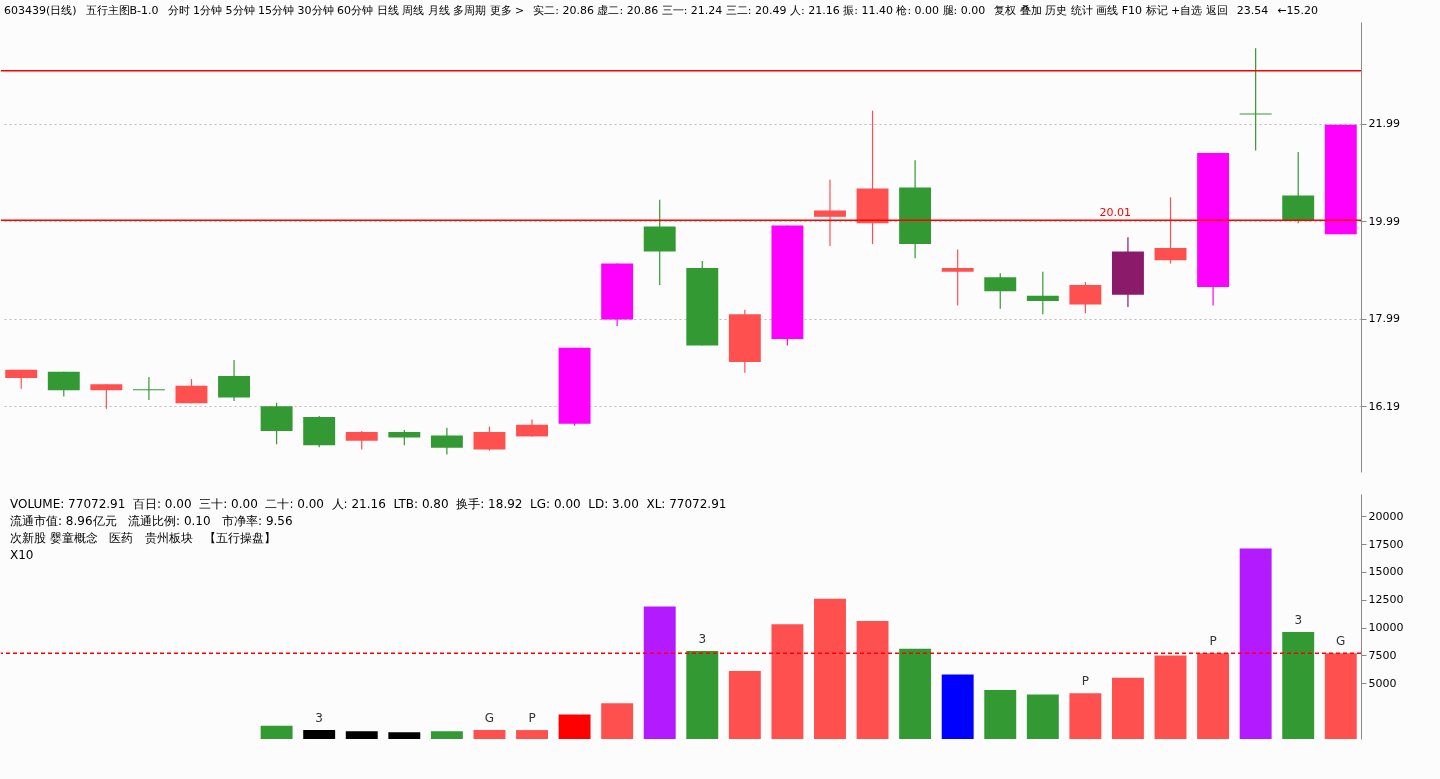 The width and height of the screenshot is (1440, 779). I want to click on annotation: 流通市值: 8.96亿元 流通比例: 0.10 市净率: 9.56, so click(152, 521).